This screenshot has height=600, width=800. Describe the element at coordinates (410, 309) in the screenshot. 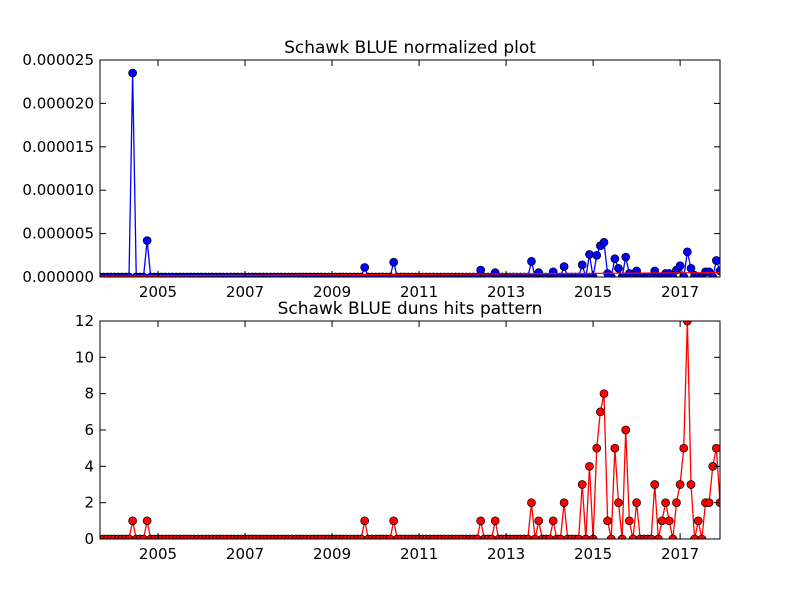

I see `chart-title: Schawk BLUE duns hits pattern` at that location.